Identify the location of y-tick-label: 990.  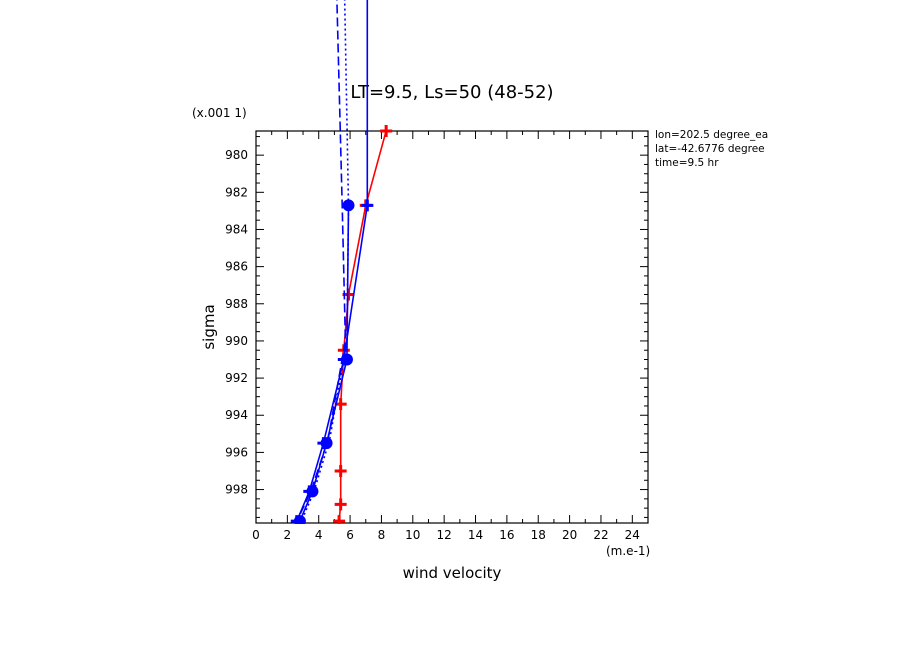
(236, 341).